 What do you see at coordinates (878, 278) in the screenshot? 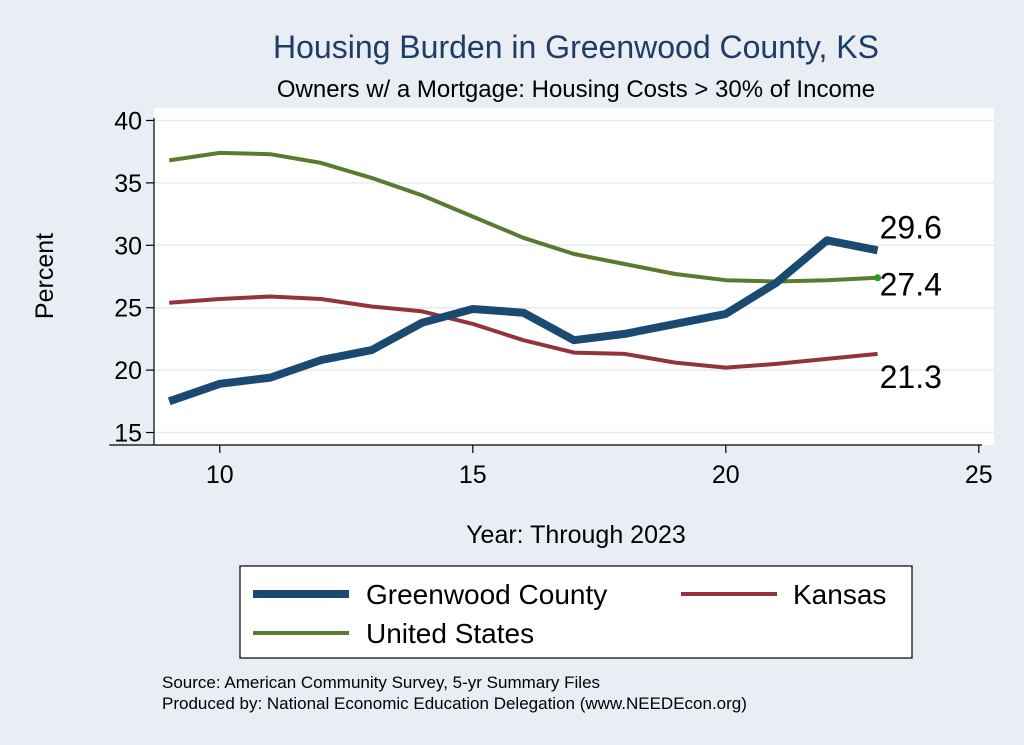
I see `series-end-point-united-states` at bounding box center [878, 278].